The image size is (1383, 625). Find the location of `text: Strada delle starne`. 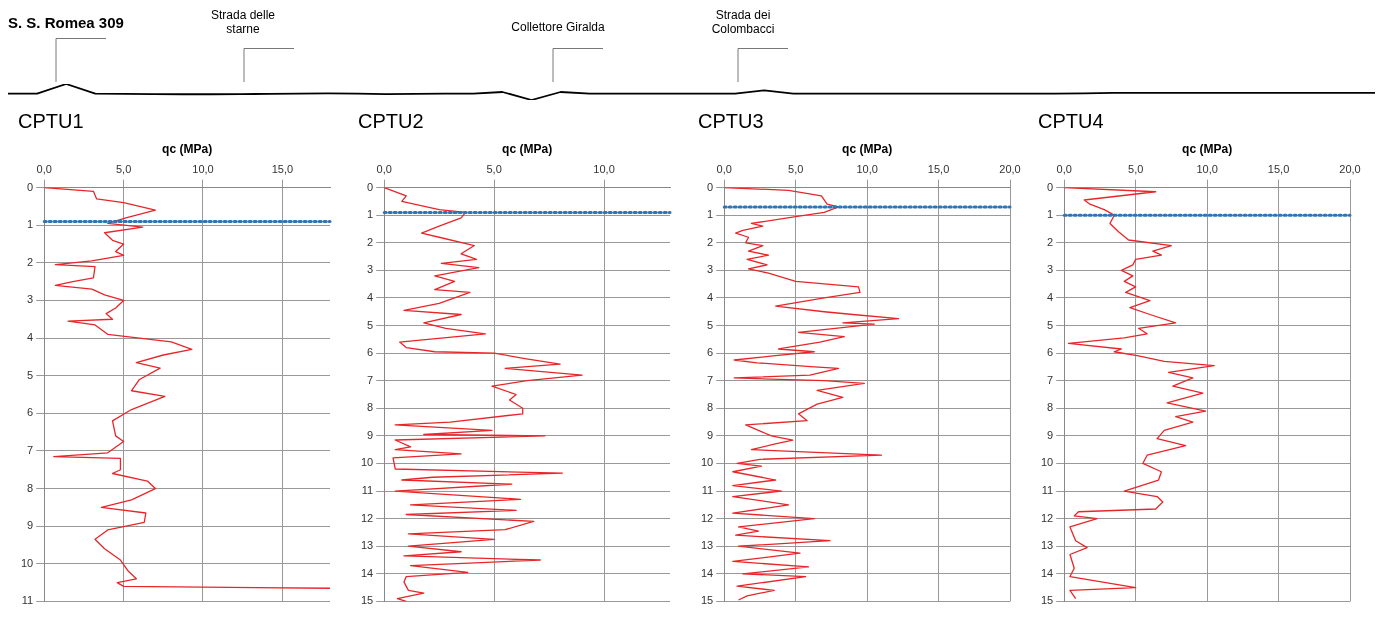

text: Strada delle starne is located at coordinates (242, 22).